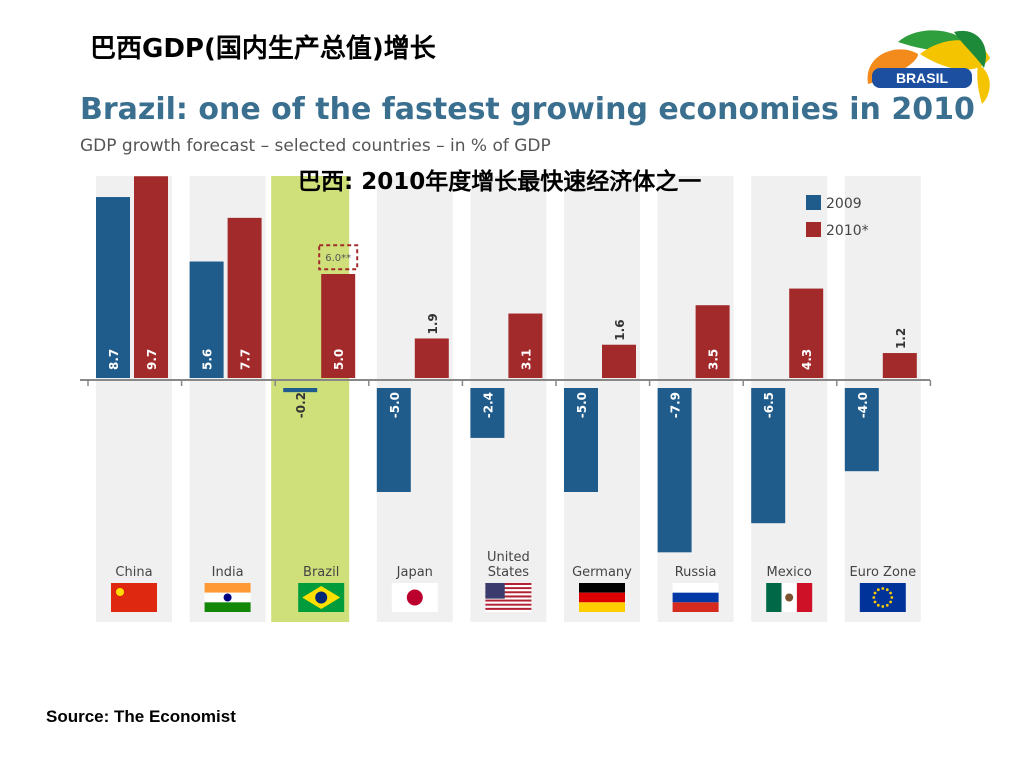  What do you see at coordinates (433, 323) in the screenshot?
I see `data-label: 1.9` at bounding box center [433, 323].